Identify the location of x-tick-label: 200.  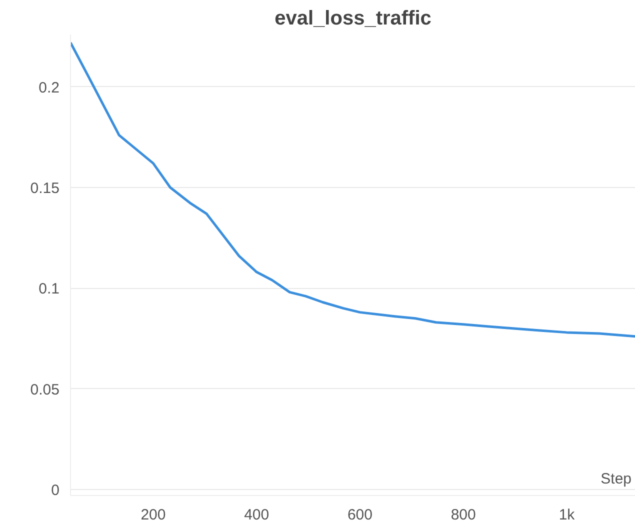
(153, 515).